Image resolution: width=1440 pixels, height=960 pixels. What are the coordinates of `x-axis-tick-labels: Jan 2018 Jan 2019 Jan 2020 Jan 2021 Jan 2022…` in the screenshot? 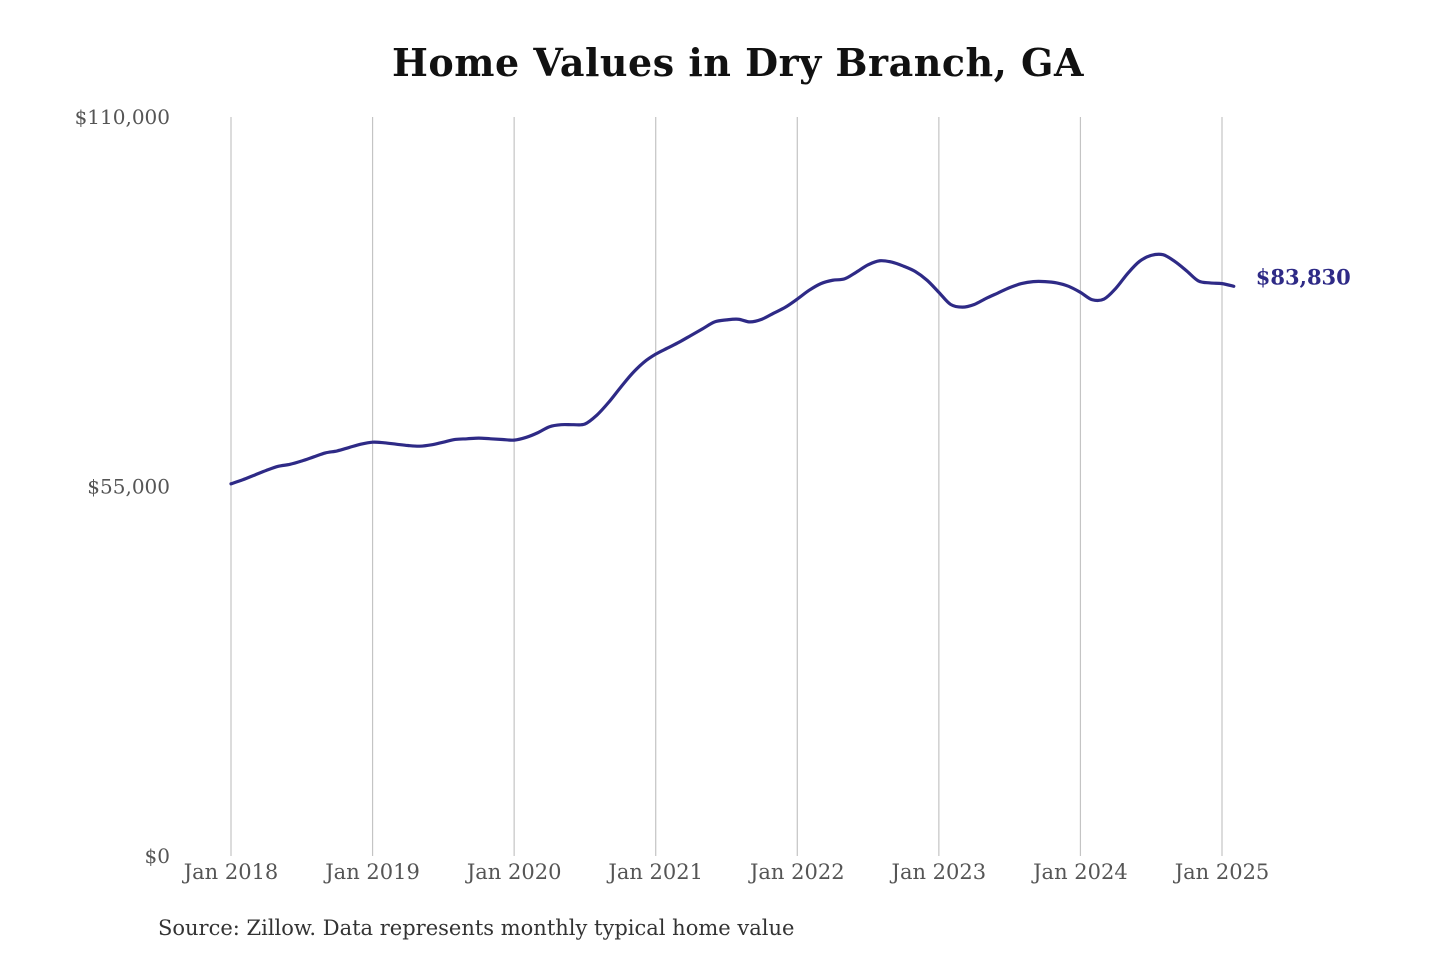 It's located at (726, 872).